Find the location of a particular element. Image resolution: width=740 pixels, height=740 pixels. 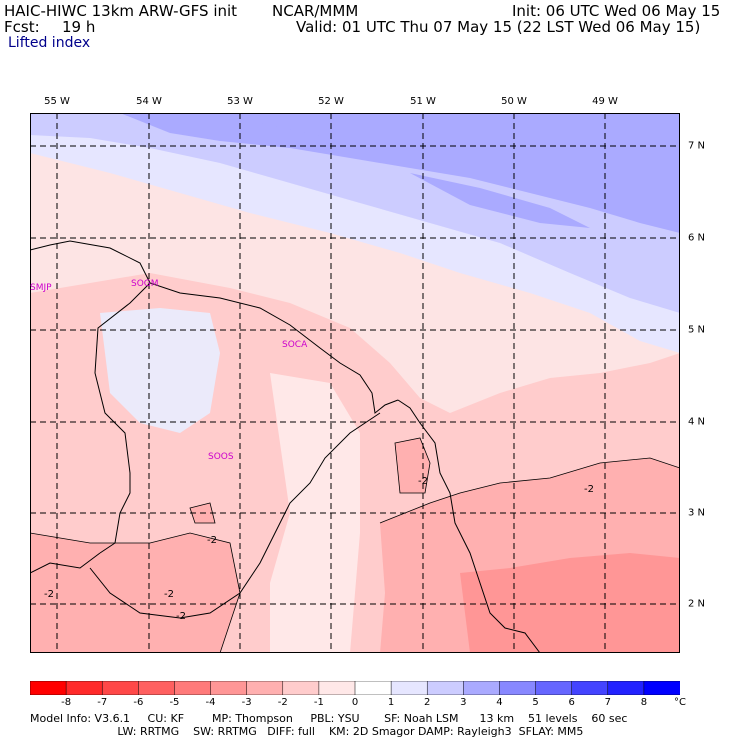

colorbar-tick-label: -6 is located at coordinates (138, 702).